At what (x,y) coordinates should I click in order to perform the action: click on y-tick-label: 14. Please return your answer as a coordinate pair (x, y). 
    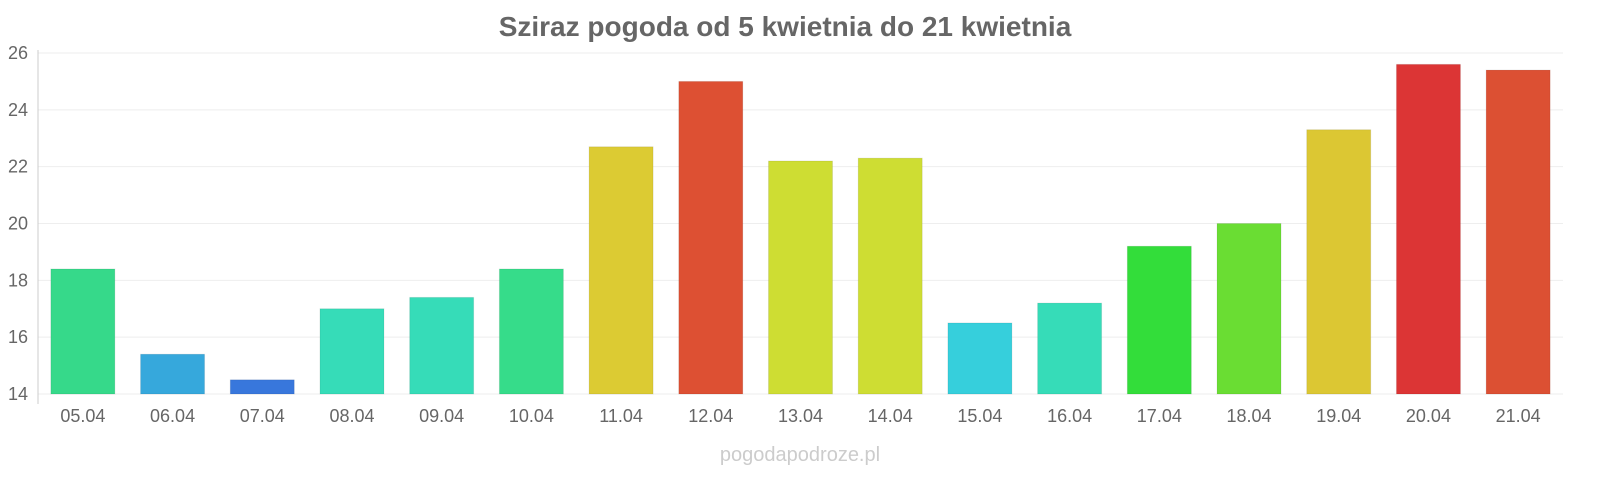
    Looking at the image, I should click on (18, 394).